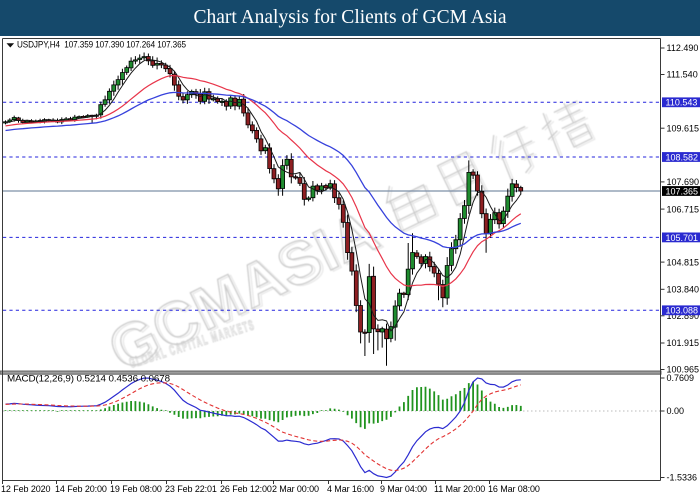  What do you see at coordinates (88, 379) in the screenshot?
I see `svg-text:MACD(12,26,9) 0.5214 0.4536 0.: MACD(12,26,9) 0.5214 0.4536 0.0678` at bounding box center [88, 379].